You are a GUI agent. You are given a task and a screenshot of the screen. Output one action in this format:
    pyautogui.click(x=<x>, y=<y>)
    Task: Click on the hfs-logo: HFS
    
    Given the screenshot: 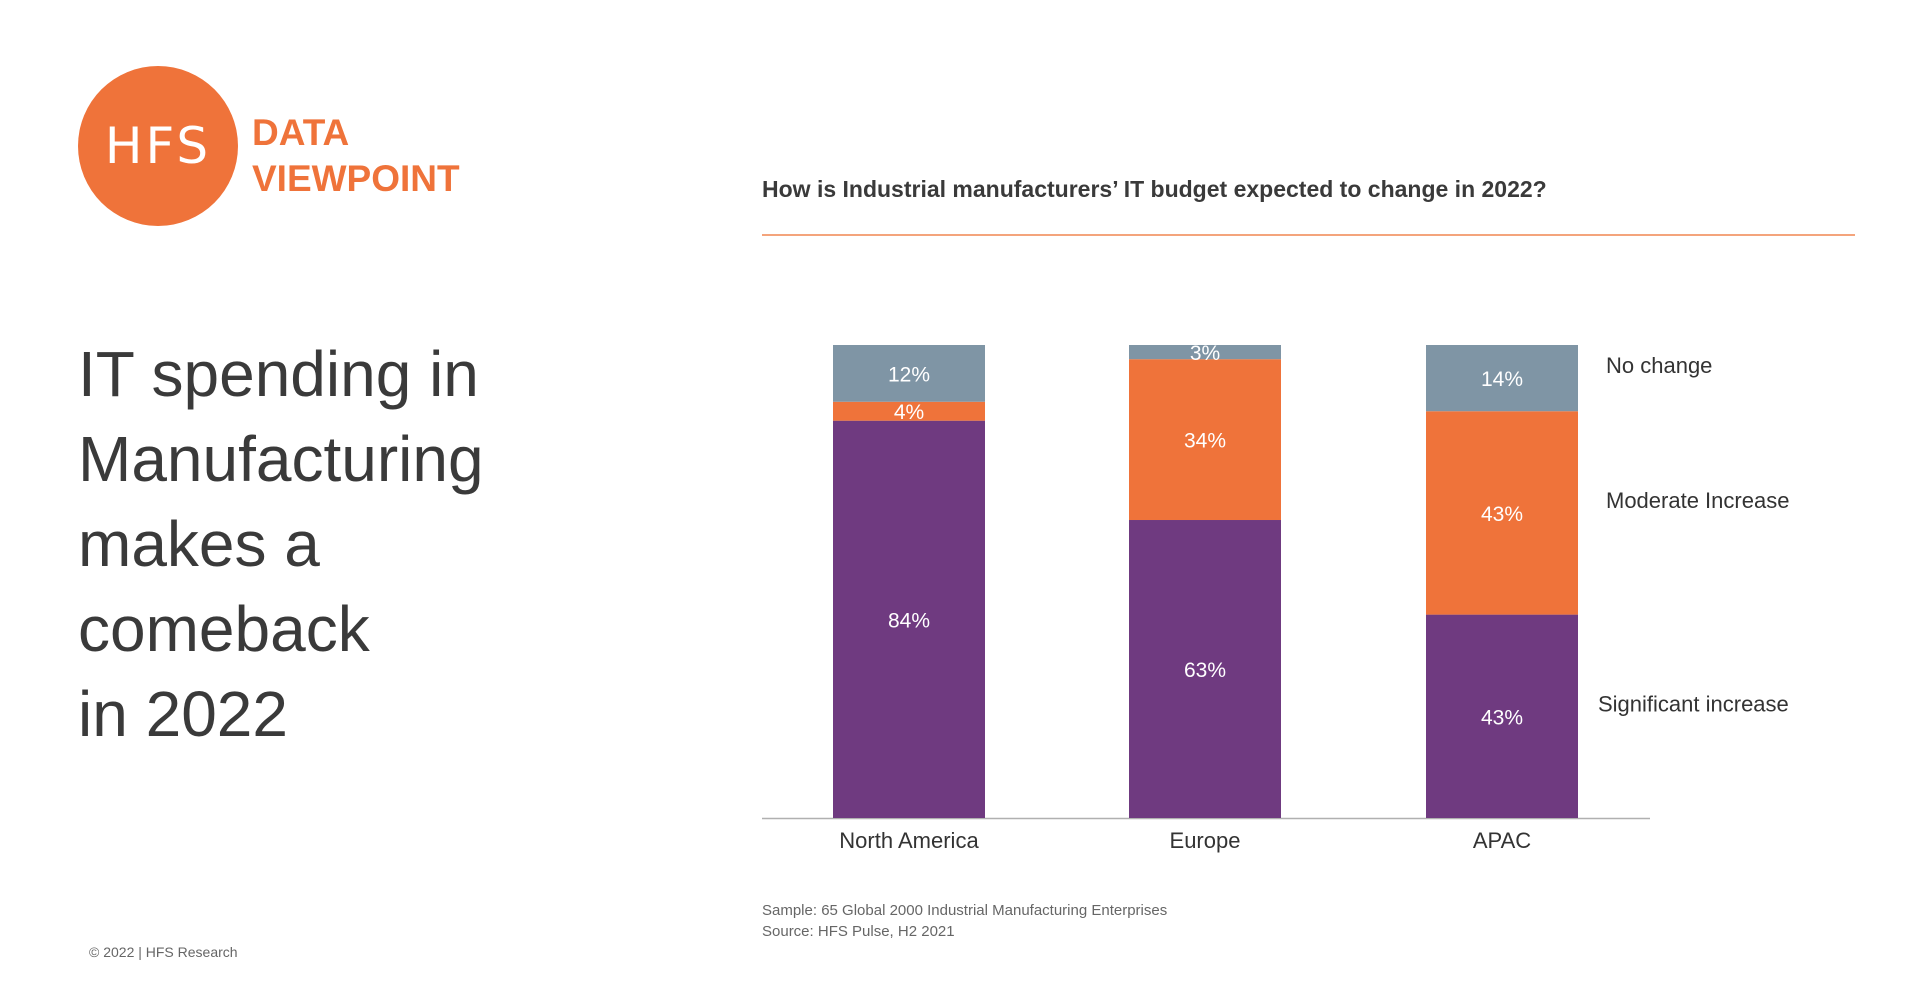 What is the action you would take?
    pyautogui.click(x=158, y=146)
    